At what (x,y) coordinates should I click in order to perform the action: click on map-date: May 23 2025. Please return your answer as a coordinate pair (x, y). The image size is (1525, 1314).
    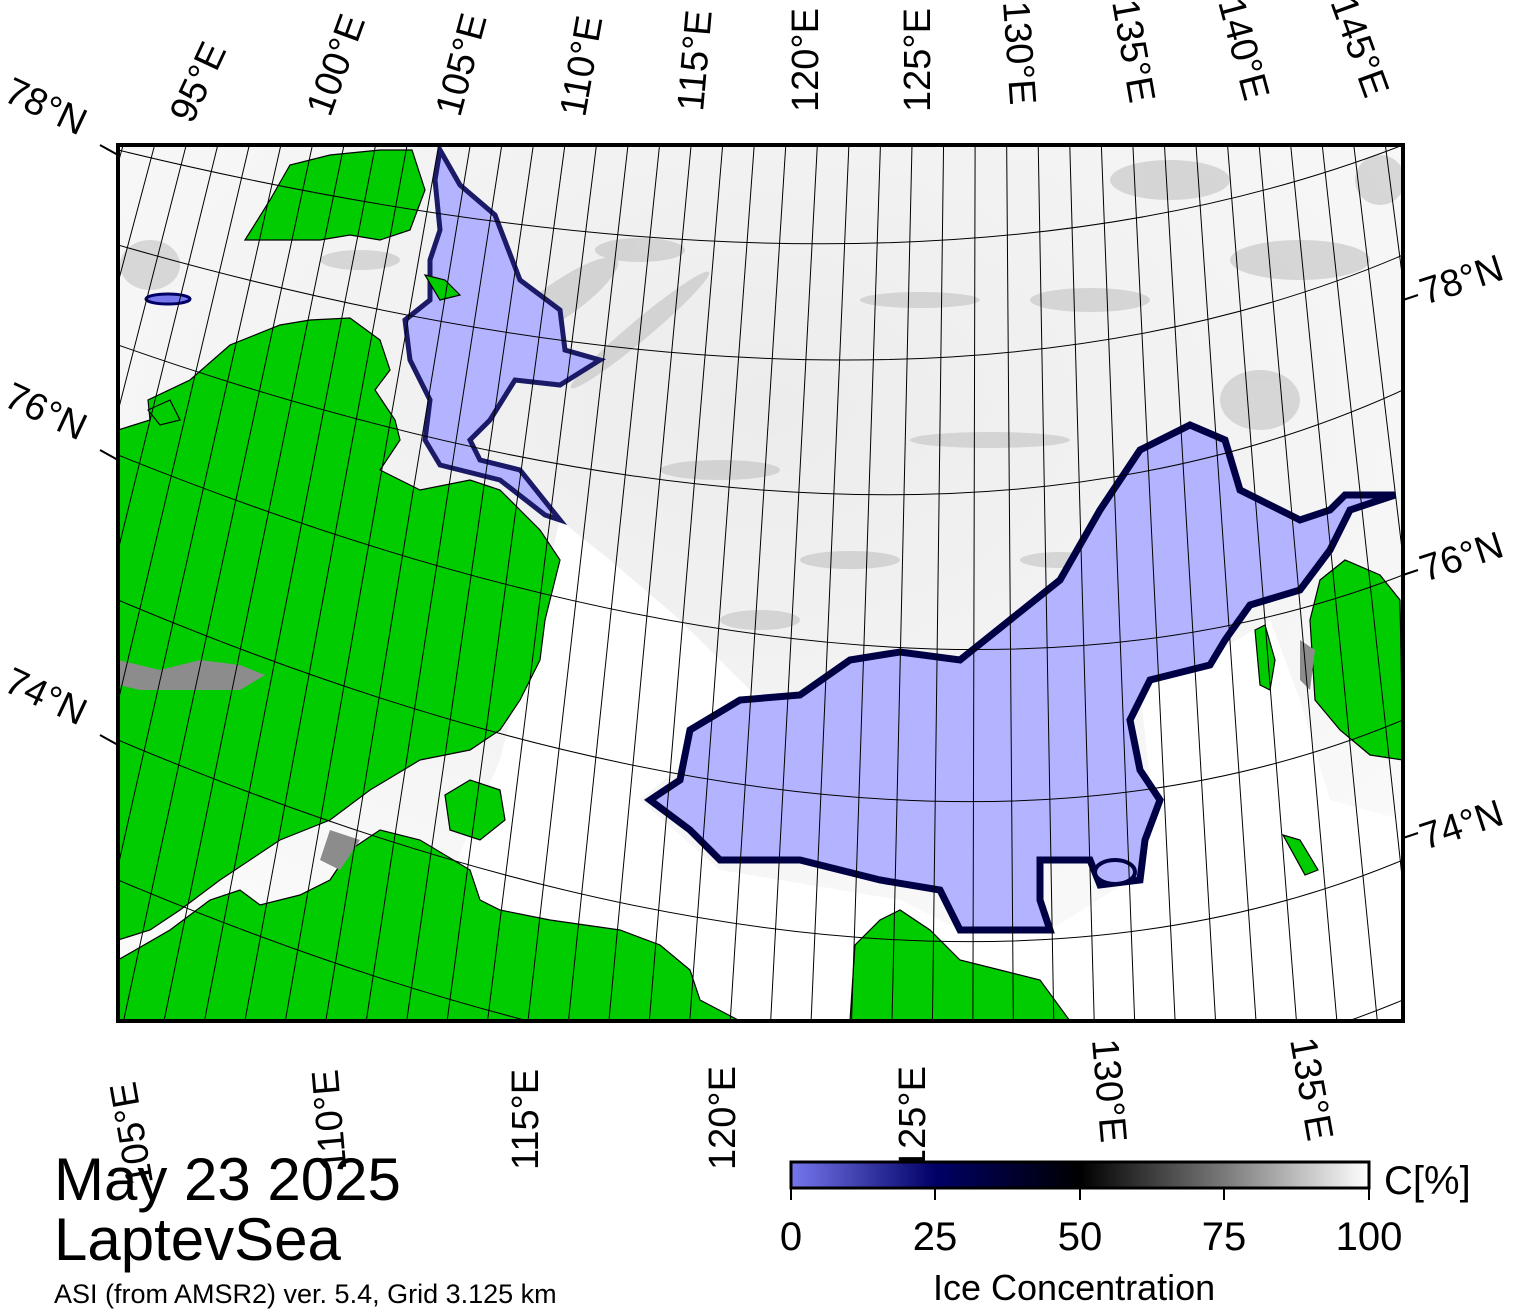
    Looking at the image, I should click on (227, 1179).